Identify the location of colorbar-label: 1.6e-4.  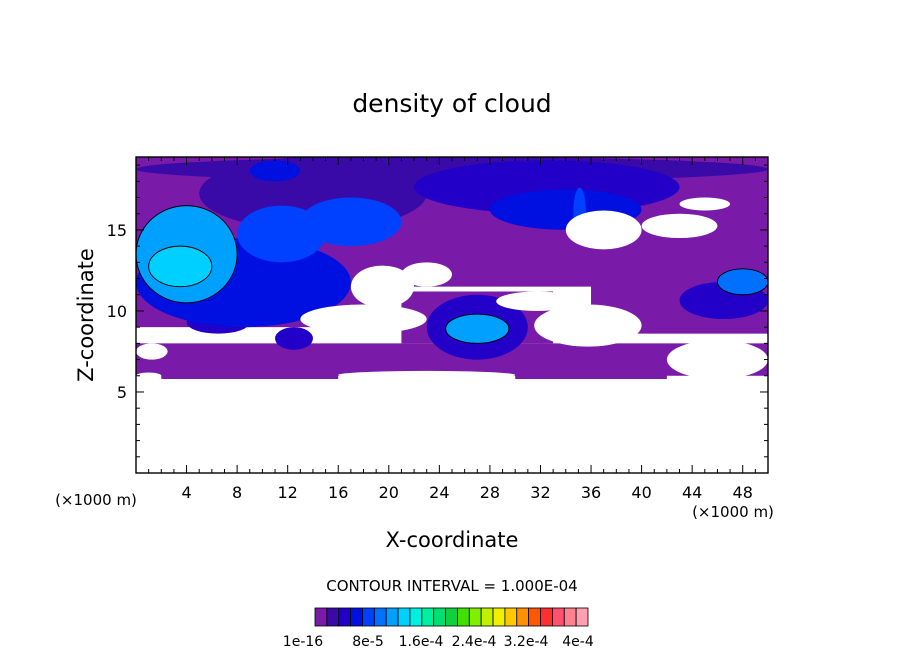
(421, 642).